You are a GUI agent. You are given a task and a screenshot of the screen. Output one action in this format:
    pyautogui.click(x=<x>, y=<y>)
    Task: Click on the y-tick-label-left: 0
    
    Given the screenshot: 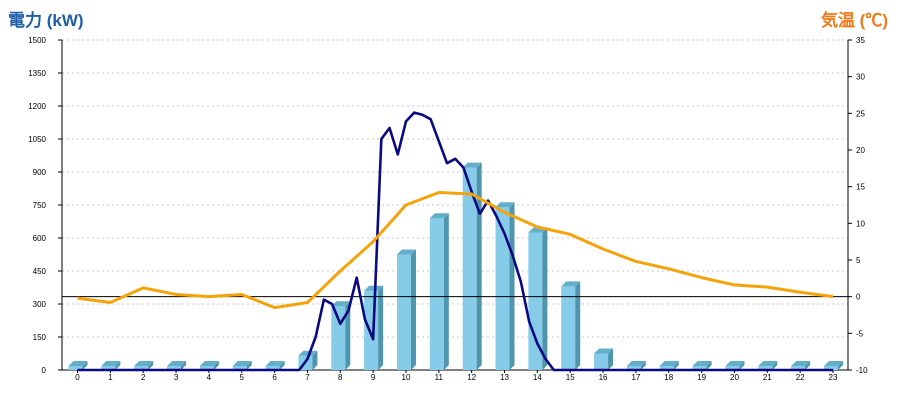 What is the action you would take?
    pyautogui.click(x=44, y=370)
    